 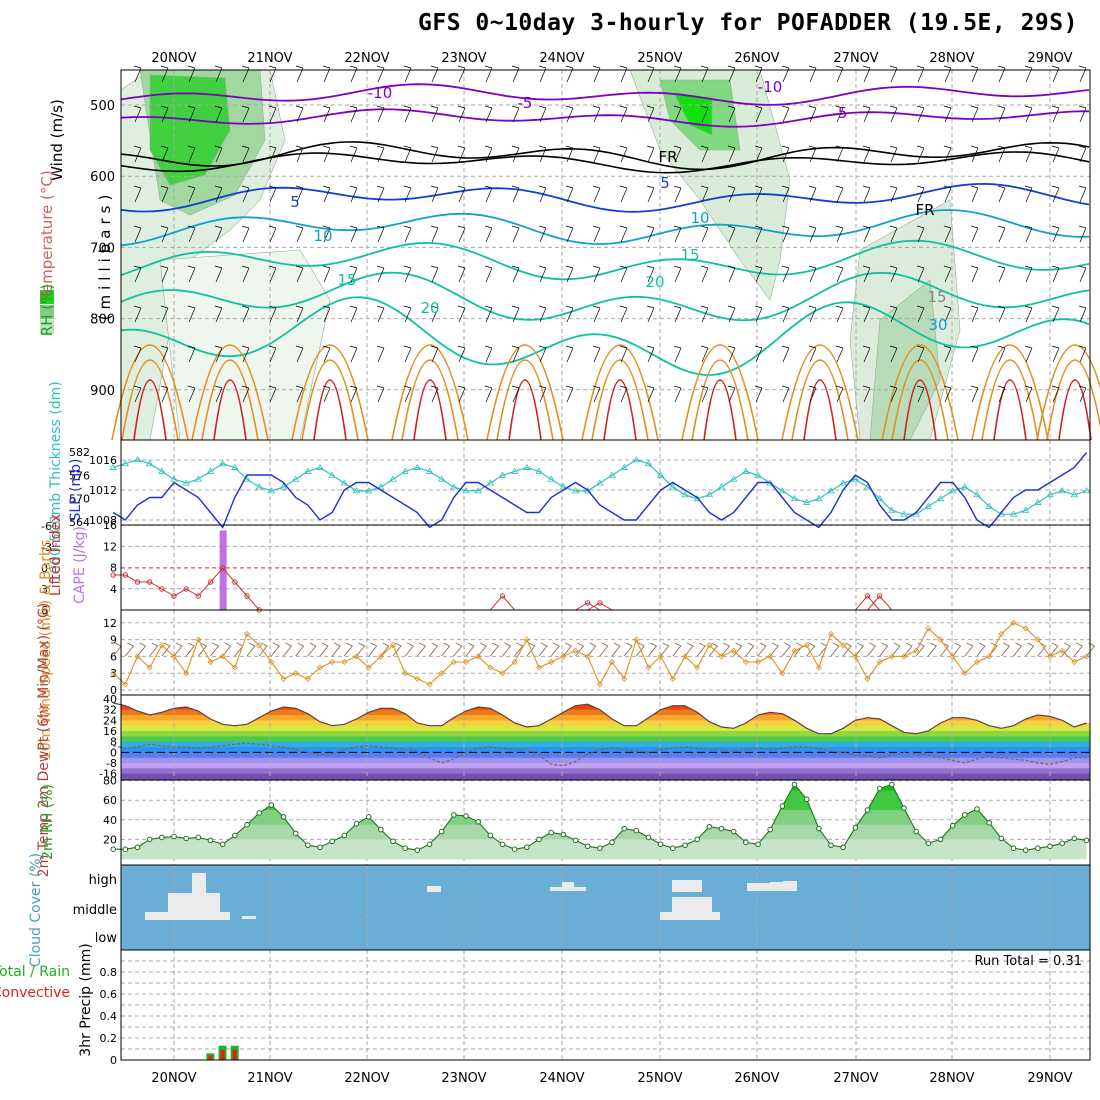 What do you see at coordinates (580, 484) in the screenshot?
I see `thickness-slp-panel: 582 576 570 564 1016 1012 1008` at bounding box center [580, 484].